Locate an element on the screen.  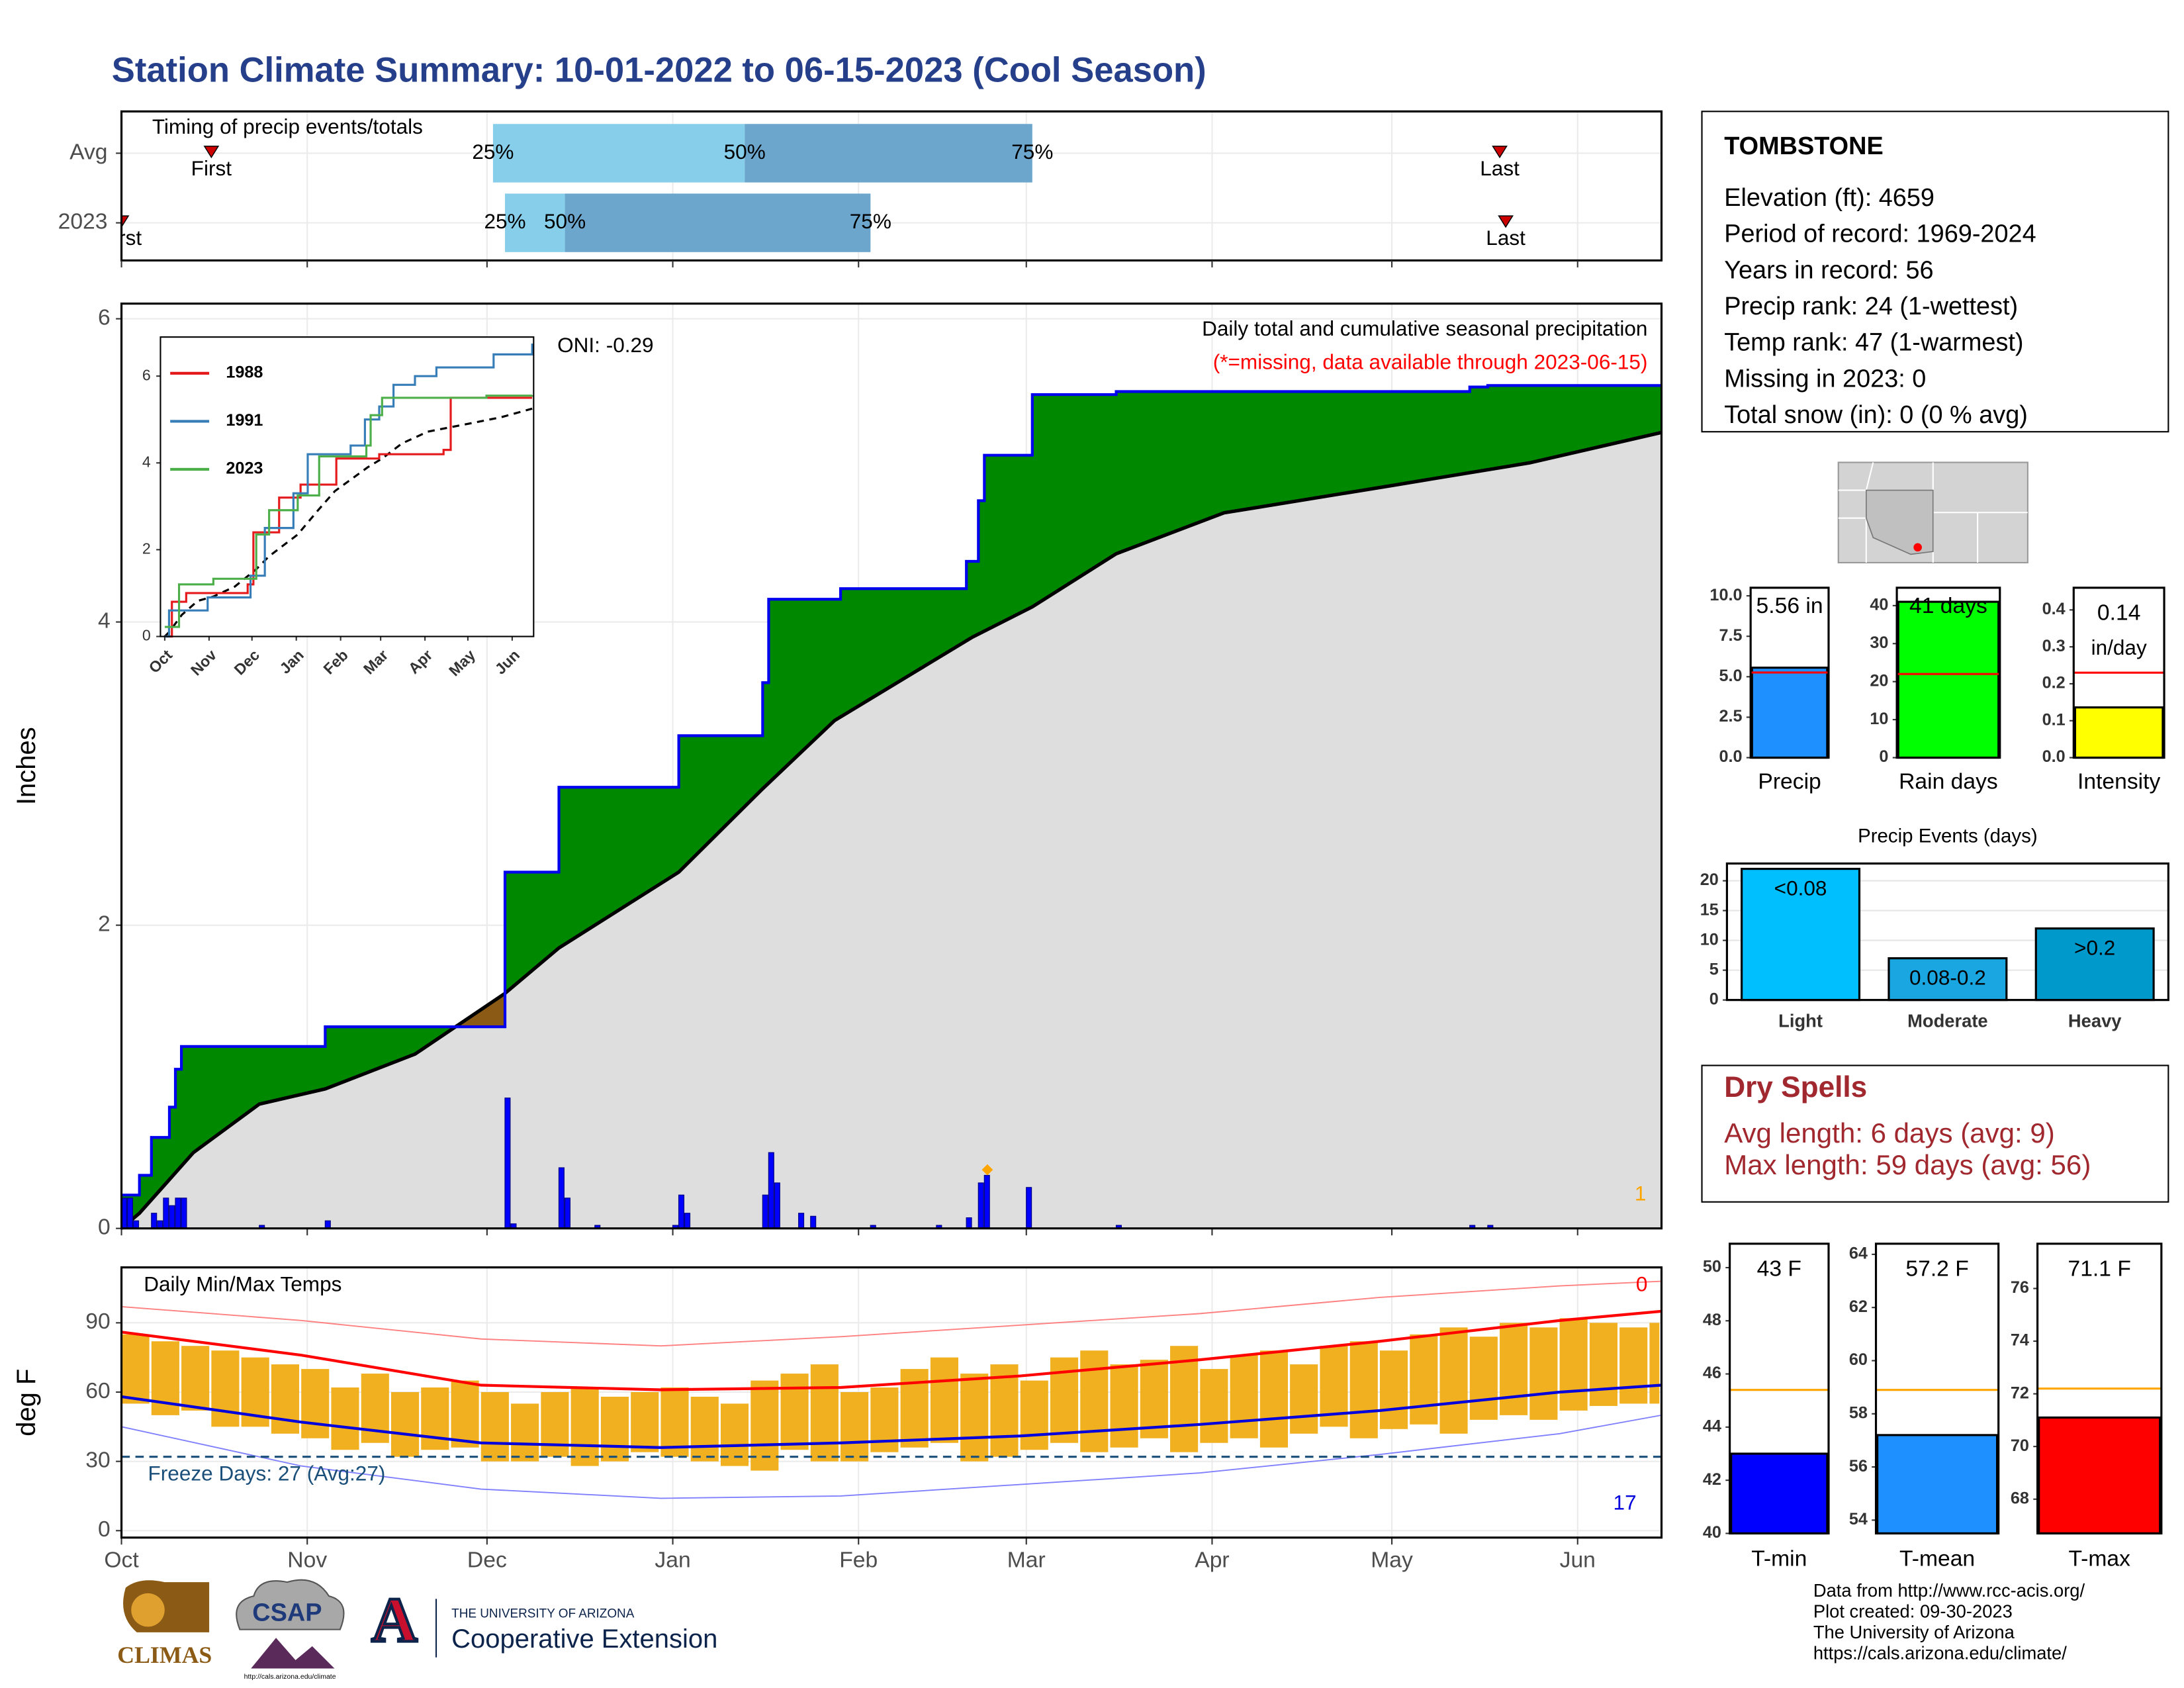
y-tick-label: 6 is located at coordinates (105, 317).